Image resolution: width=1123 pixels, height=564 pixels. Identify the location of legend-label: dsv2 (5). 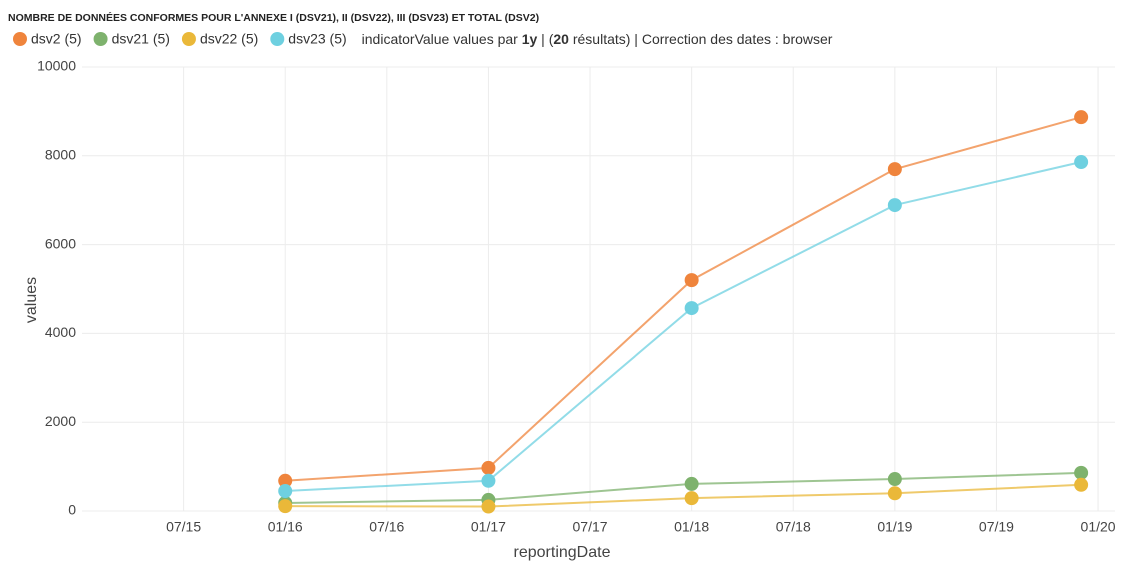
(56, 39).